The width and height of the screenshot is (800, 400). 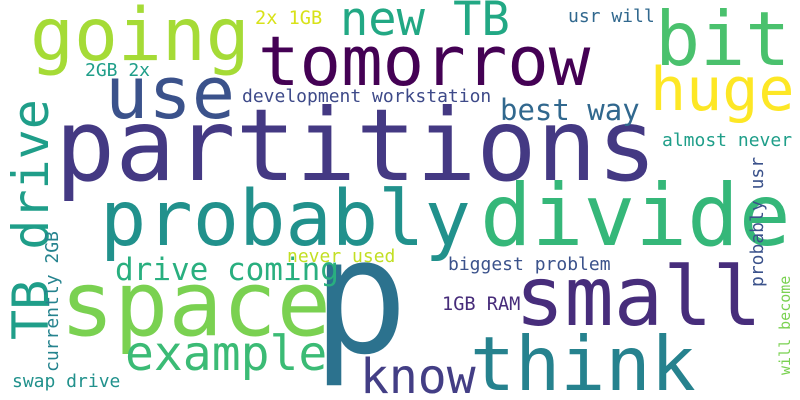 What do you see at coordinates (117, 70) in the screenshot?
I see `word: 2GB 2x` at bounding box center [117, 70].